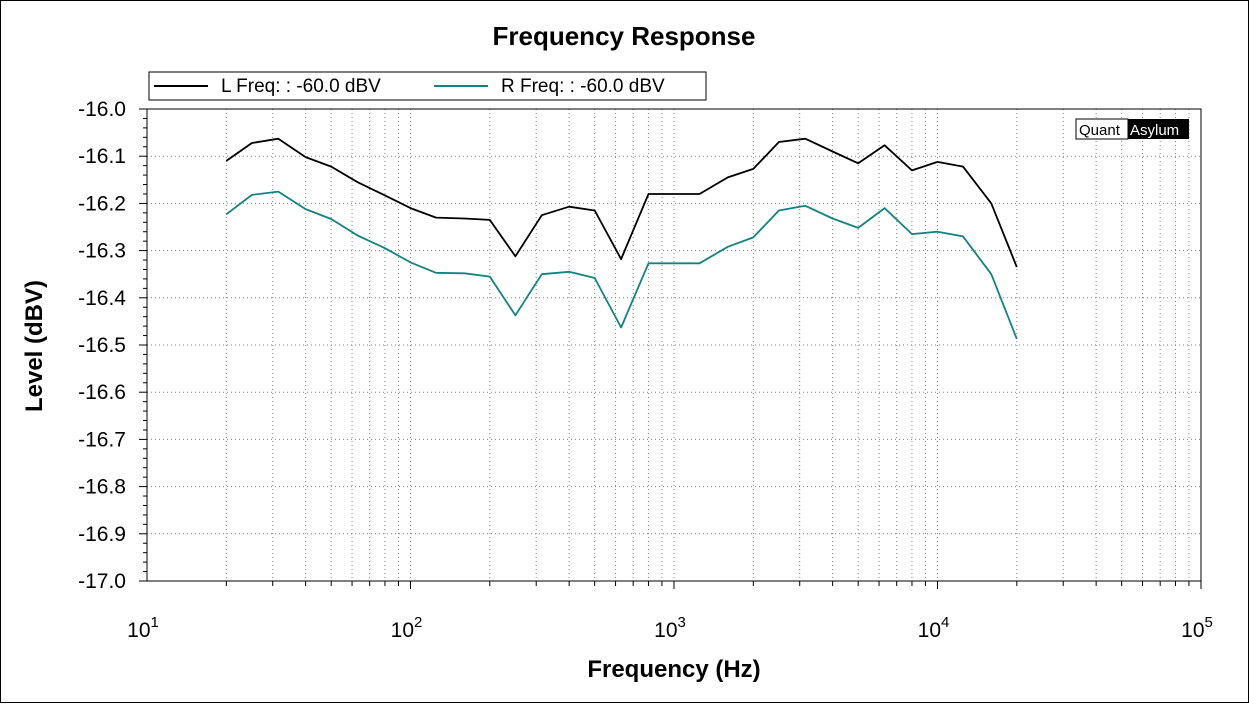 The height and width of the screenshot is (707, 1249). Describe the element at coordinates (1154, 130) in the screenshot. I see `watermark-asylum: Asylum` at that location.